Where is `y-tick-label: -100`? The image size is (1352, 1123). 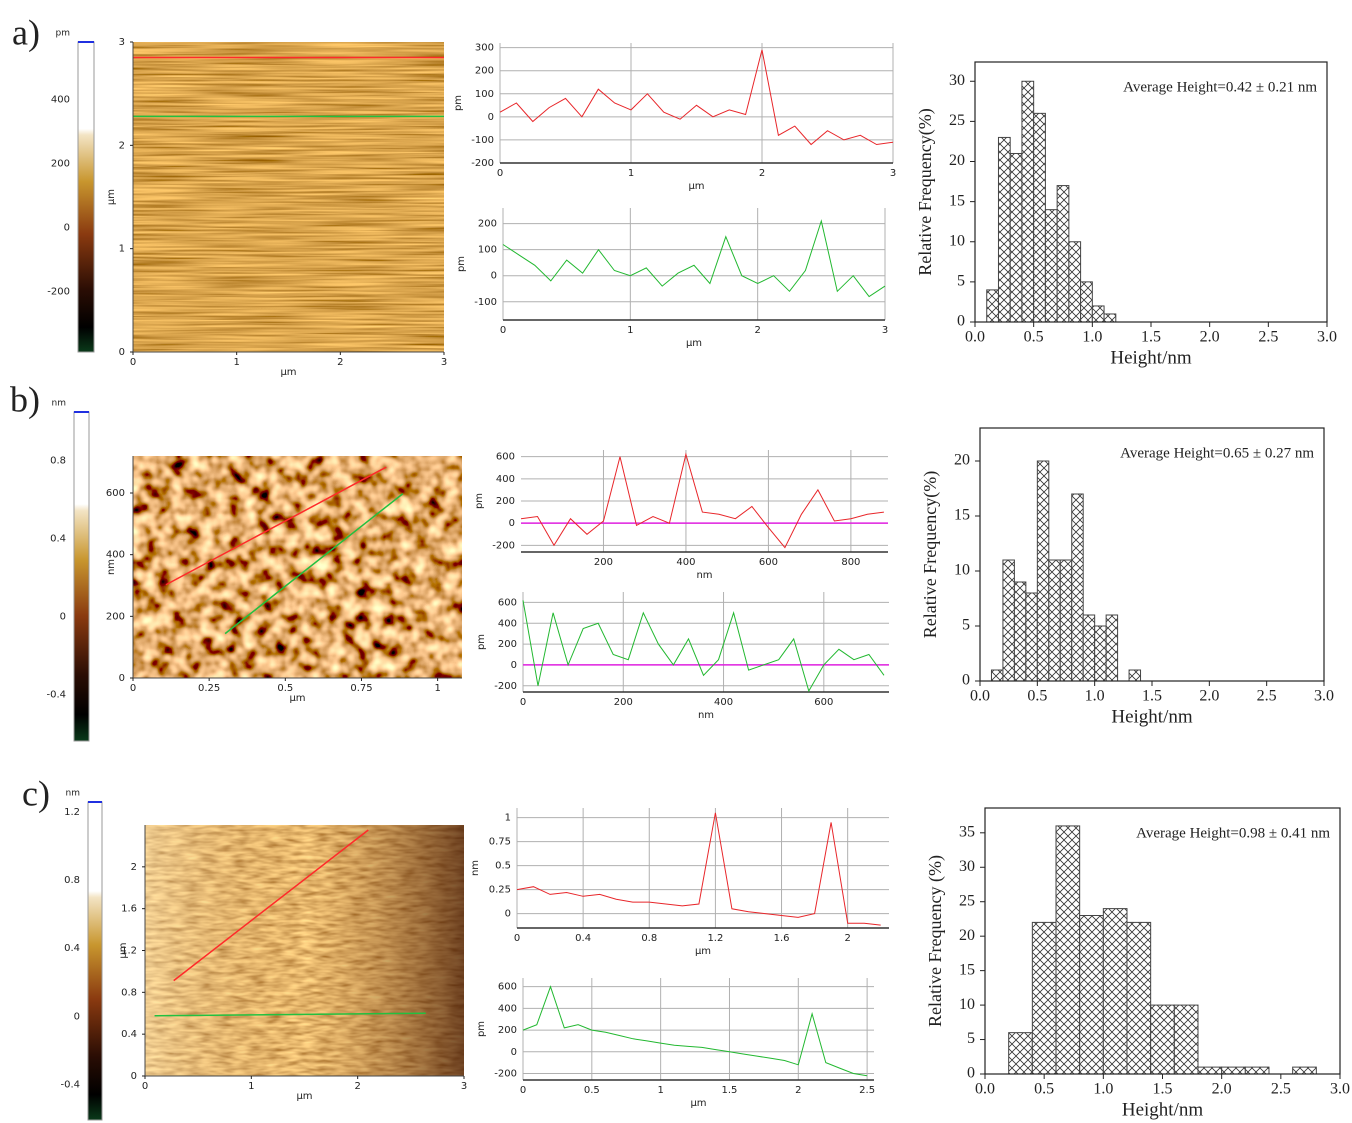 y-tick-label: -100 is located at coordinates (482, 140).